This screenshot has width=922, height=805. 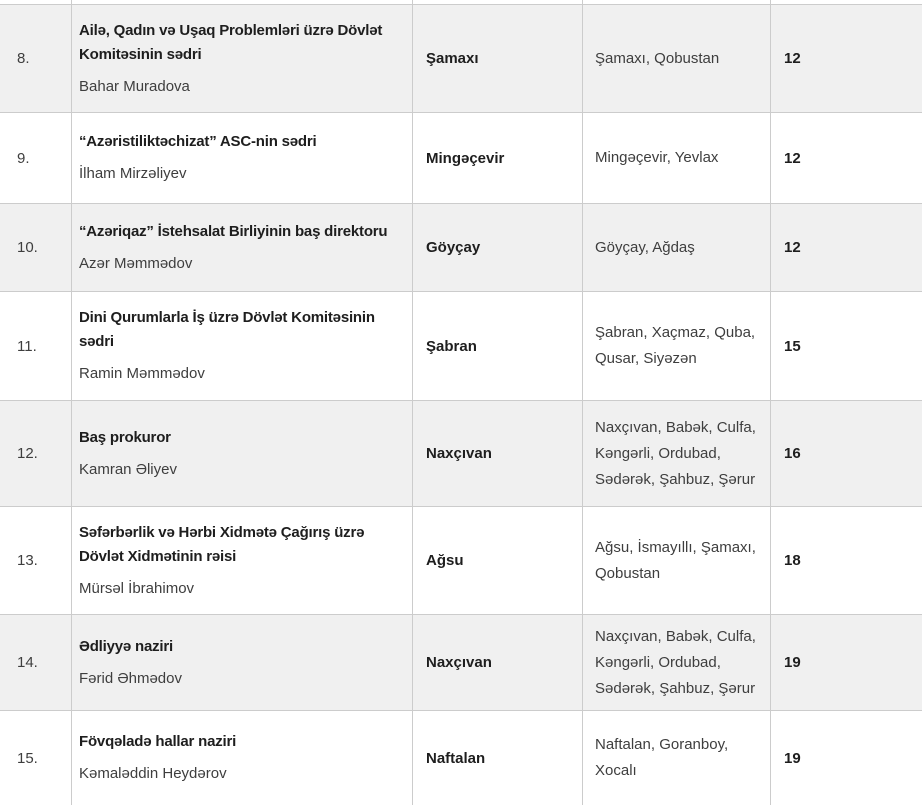 What do you see at coordinates (142, 373) in the screenshot?
I see `official-person-name: Ramin Məmmədov` at bounding box center [142, 373].